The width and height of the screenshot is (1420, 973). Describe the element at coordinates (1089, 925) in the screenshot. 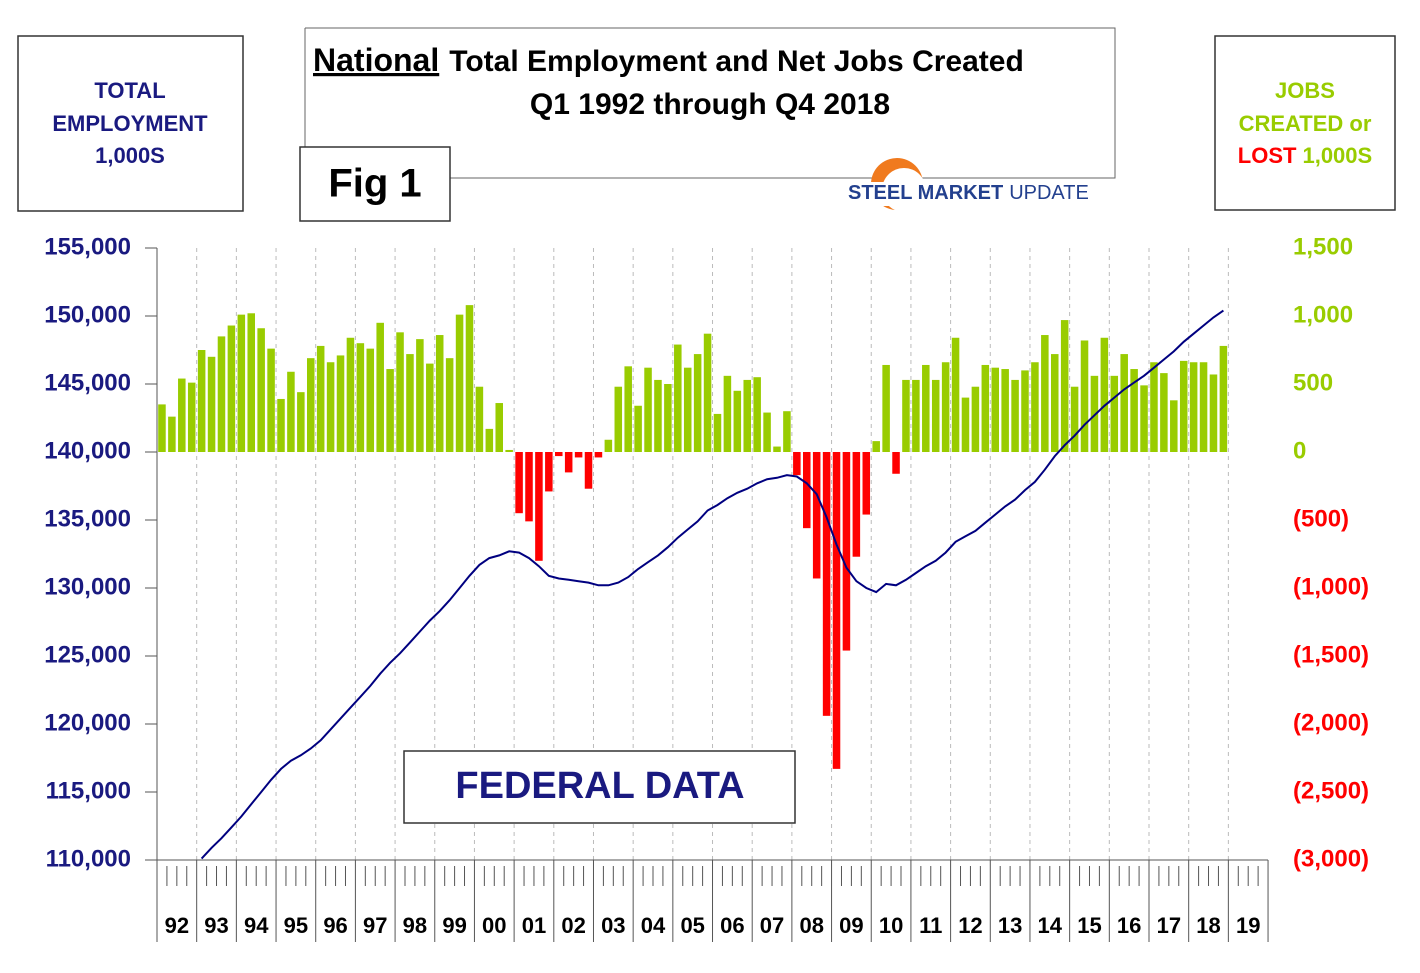

I see `x-tick-label: 15` at that location.